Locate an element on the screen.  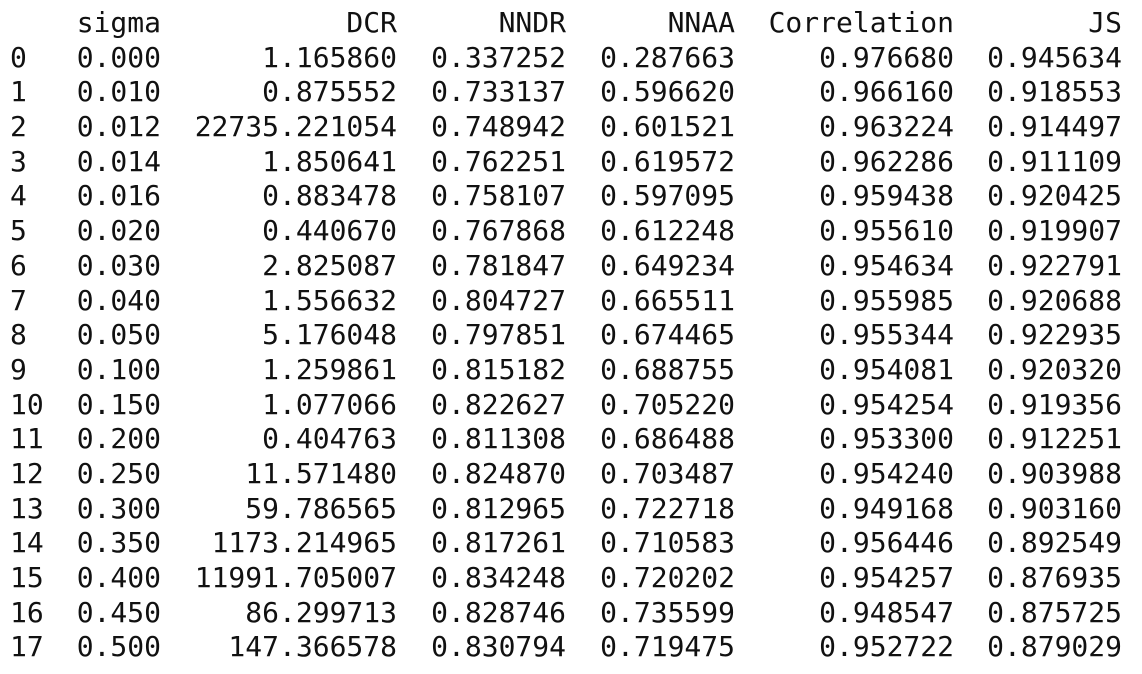
cell-dcr: 0.404763 is located at coordinates (329, 439).